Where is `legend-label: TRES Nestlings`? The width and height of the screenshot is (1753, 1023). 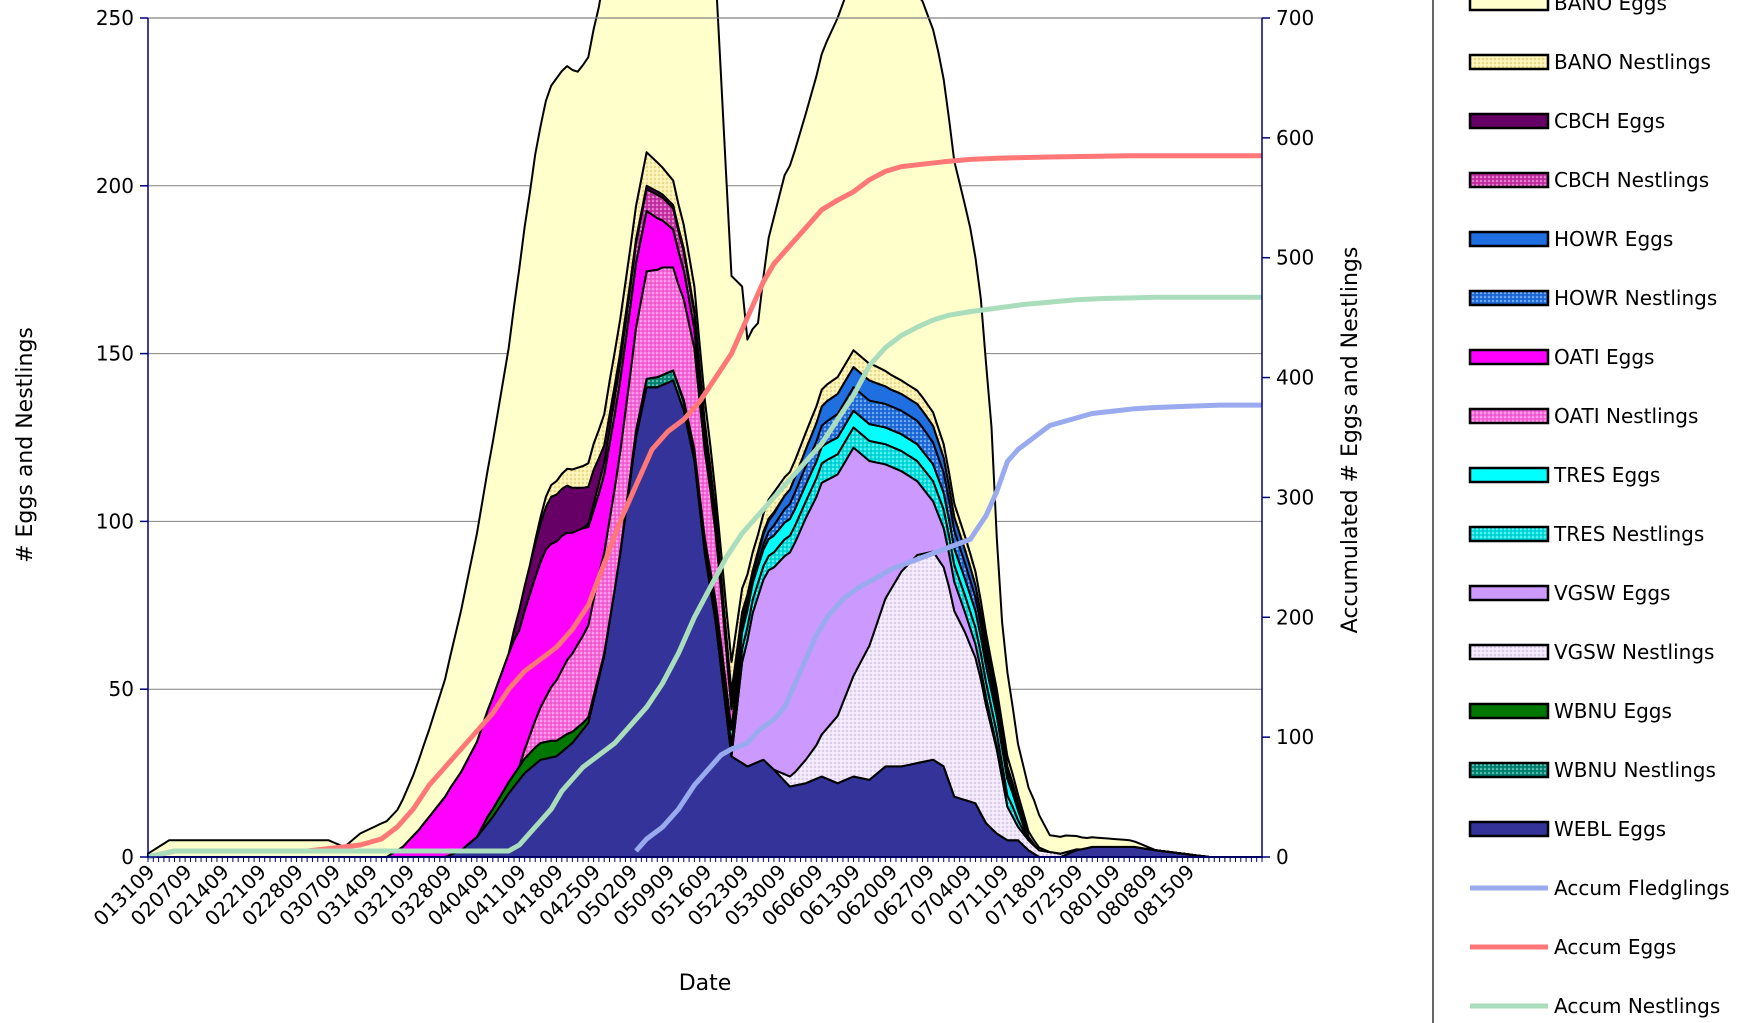 legend-label: TRES Nestlings is located at coordinates (1628, 534).